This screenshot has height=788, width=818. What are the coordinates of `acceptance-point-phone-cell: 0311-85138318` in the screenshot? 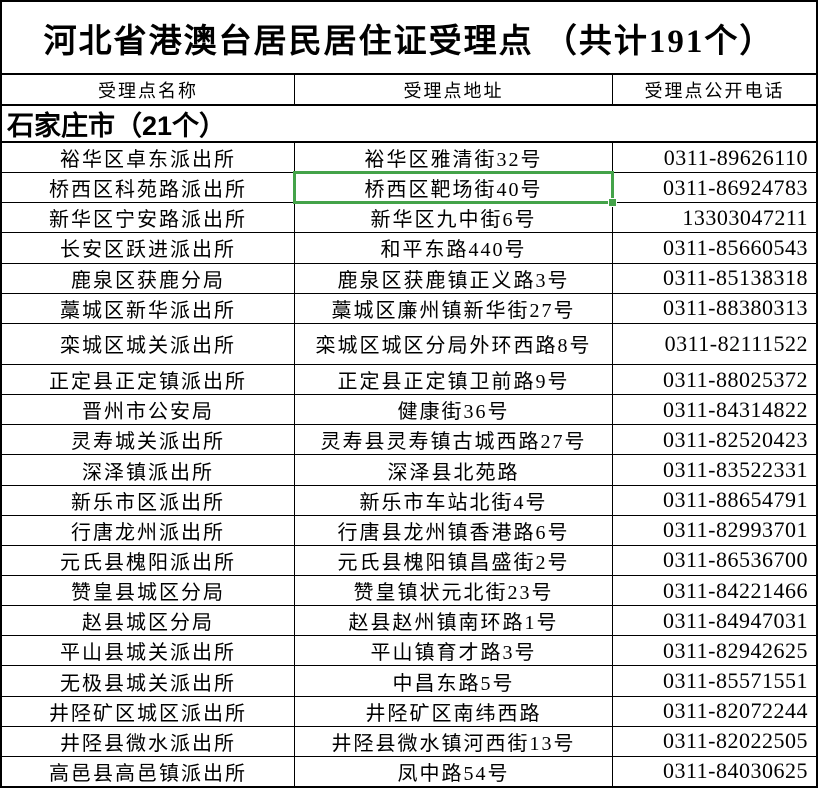 It's located at (735, 278).